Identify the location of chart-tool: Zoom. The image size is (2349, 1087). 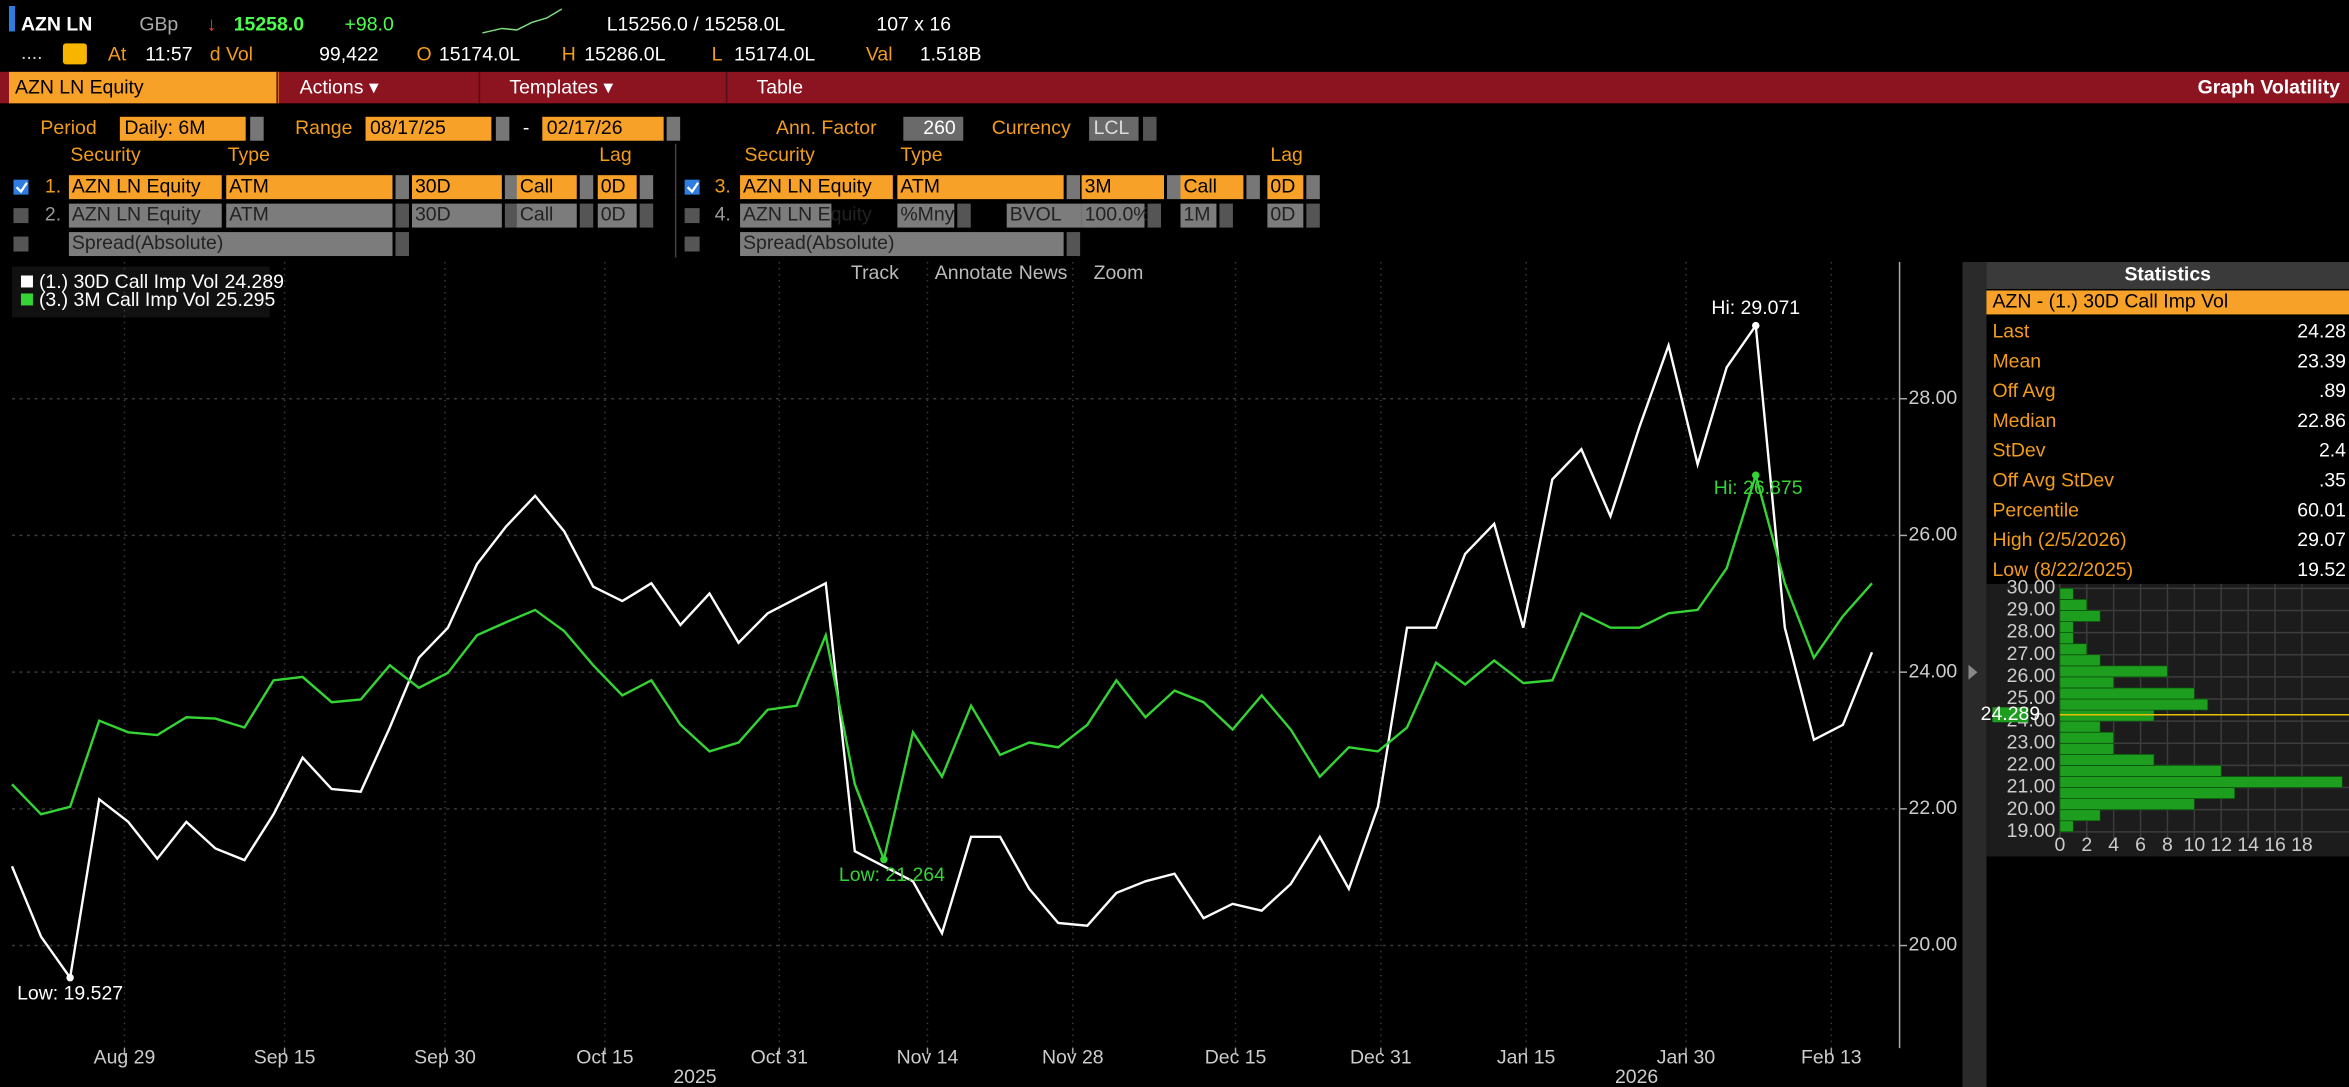
(1119, 273).